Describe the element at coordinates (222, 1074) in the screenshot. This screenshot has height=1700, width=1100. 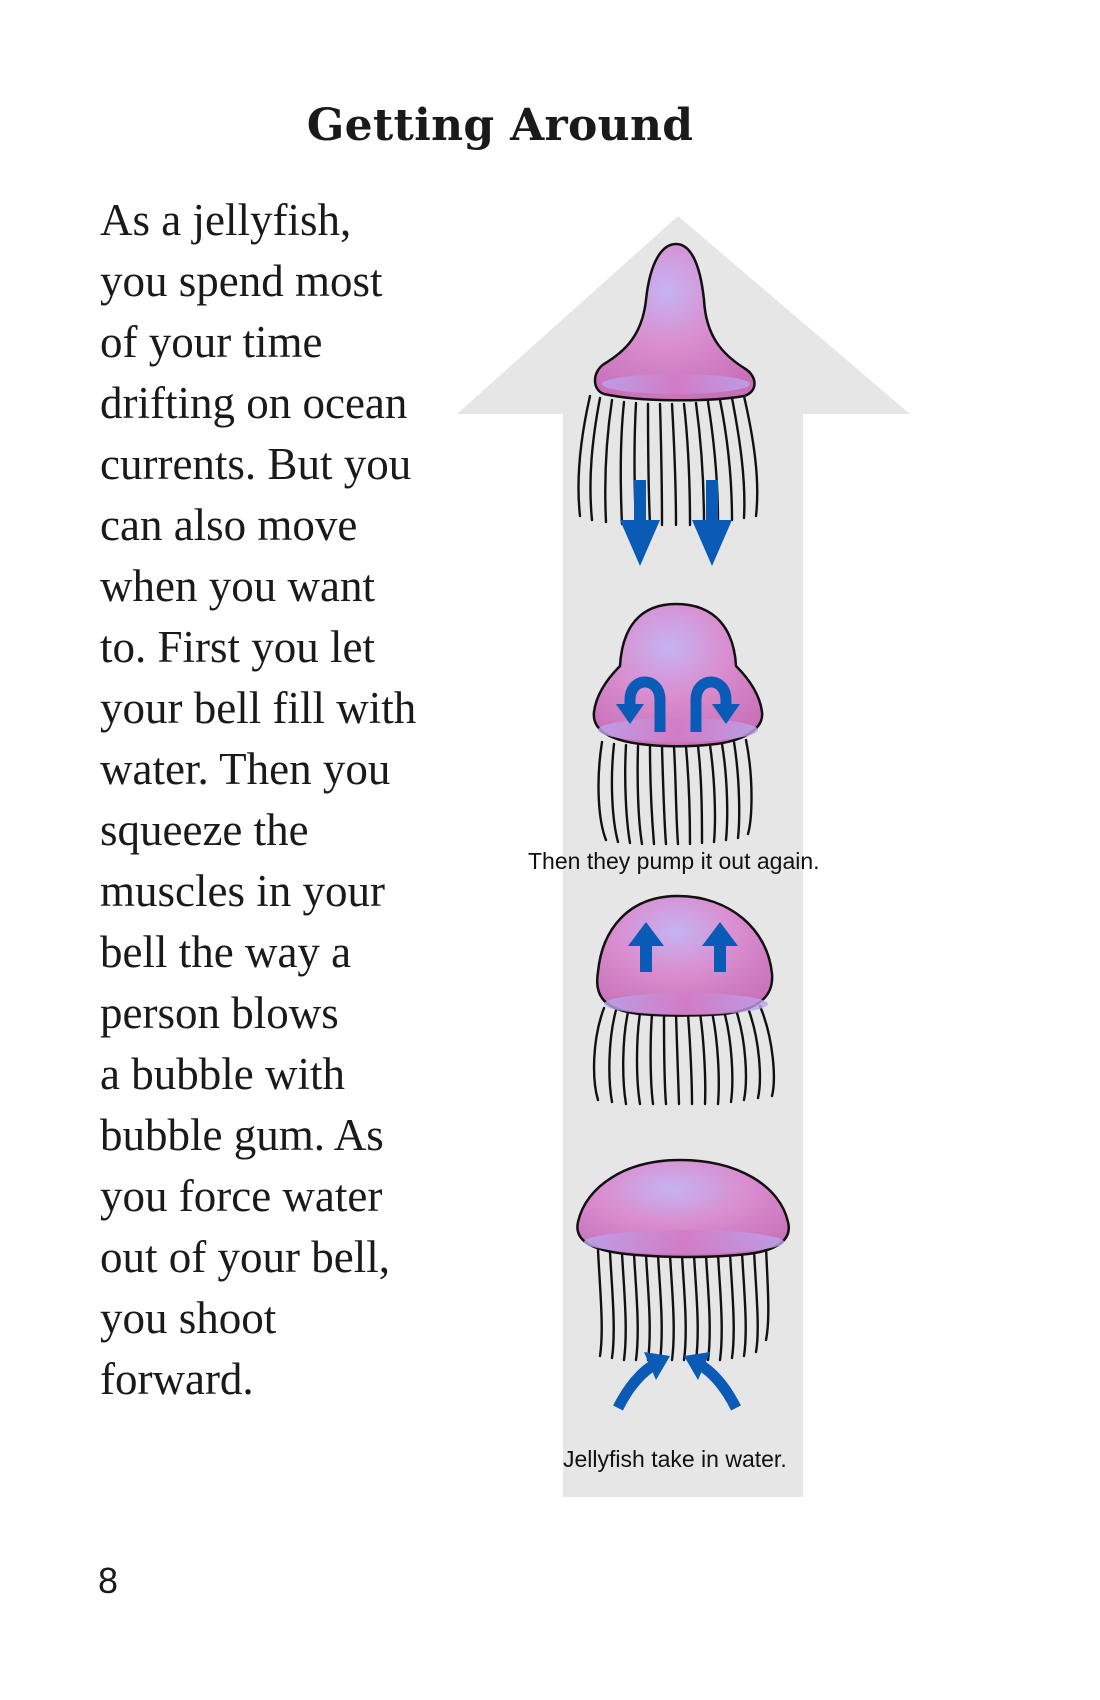
I see `body-line: a bubble with` at that location.